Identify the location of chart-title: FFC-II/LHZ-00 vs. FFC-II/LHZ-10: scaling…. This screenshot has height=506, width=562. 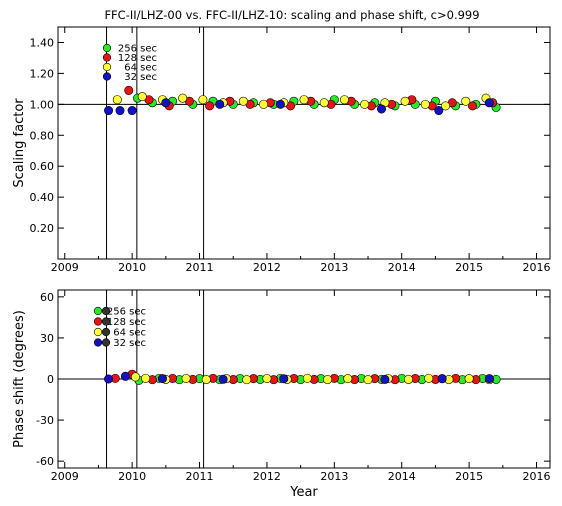
(291, 15).